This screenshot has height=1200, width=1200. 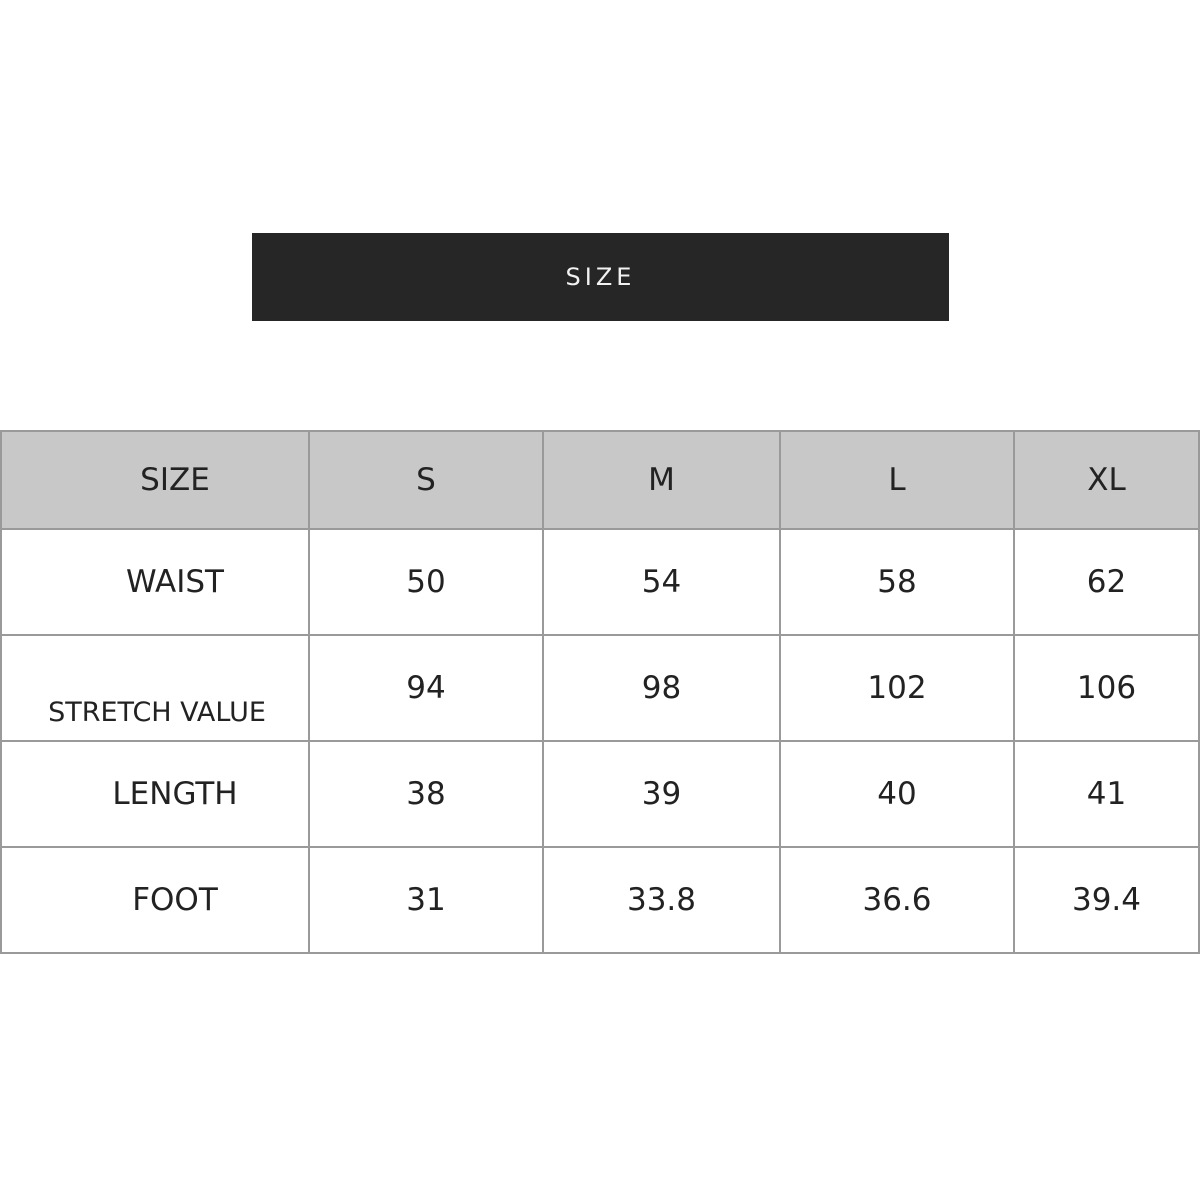 What do you see at coordinates (1106, 794) in the screenshot?
I see `table-cell: 41` at bounding box center [1106, 794].